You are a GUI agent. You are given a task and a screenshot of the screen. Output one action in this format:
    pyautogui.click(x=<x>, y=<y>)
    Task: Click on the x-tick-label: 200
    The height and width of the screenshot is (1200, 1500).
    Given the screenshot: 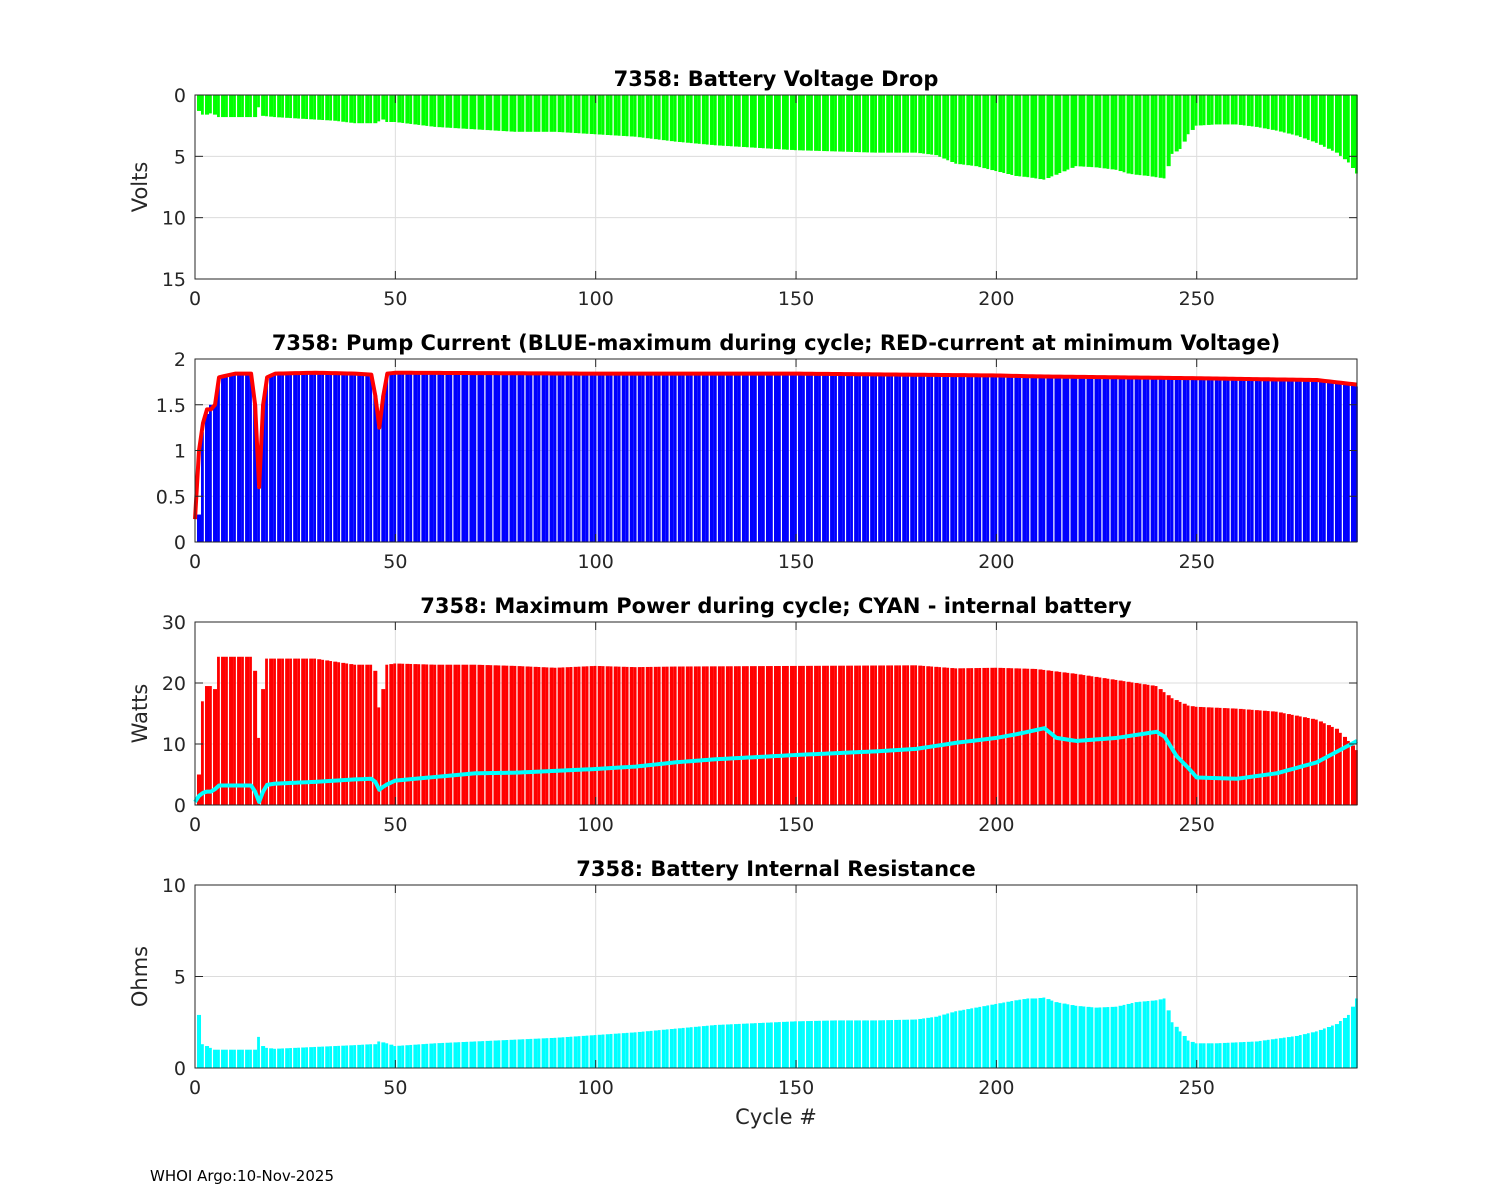 What is the action you would take?
    pyautogui.click(x=996, y=299)
    